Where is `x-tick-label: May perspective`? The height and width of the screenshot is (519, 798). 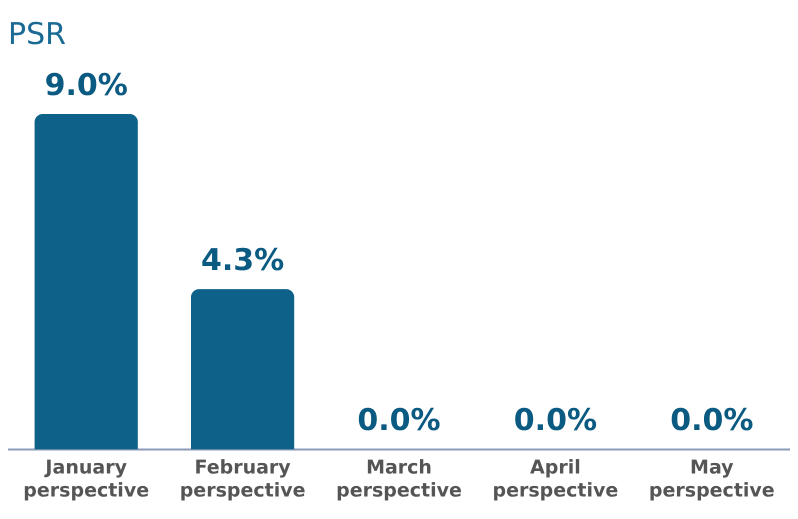 x-tick-label: May perspective is located at coordinates (711, 479).